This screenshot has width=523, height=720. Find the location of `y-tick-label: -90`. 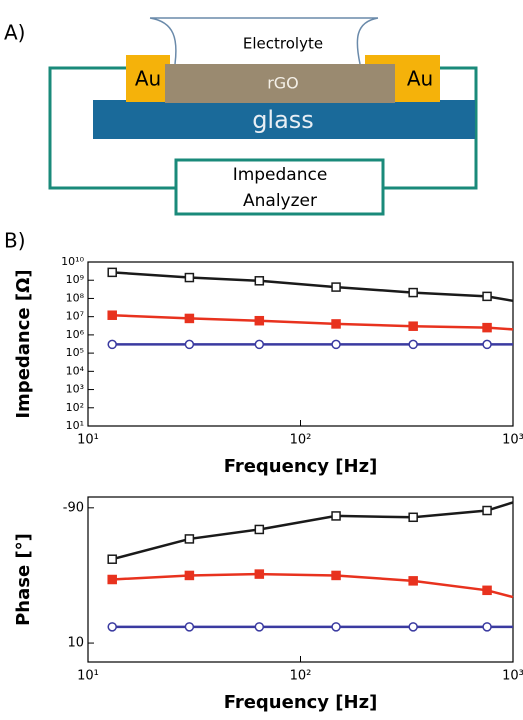

y-tick-label: -90 is located at coordinates (73, 507).